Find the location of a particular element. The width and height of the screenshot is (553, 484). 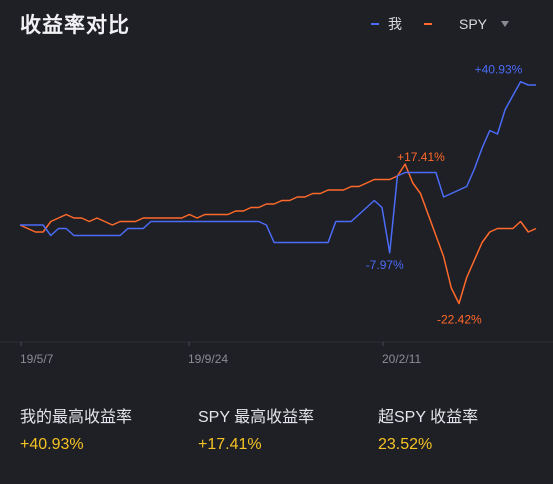

page-title: 收益率对比 is located at coordinates (75, 25).